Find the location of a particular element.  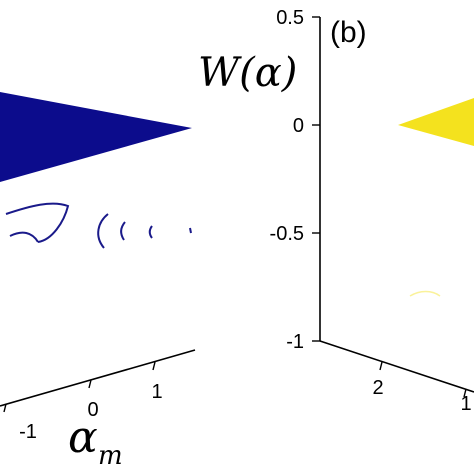

x-tick-label: 0 is located at coordinates (92, 410).